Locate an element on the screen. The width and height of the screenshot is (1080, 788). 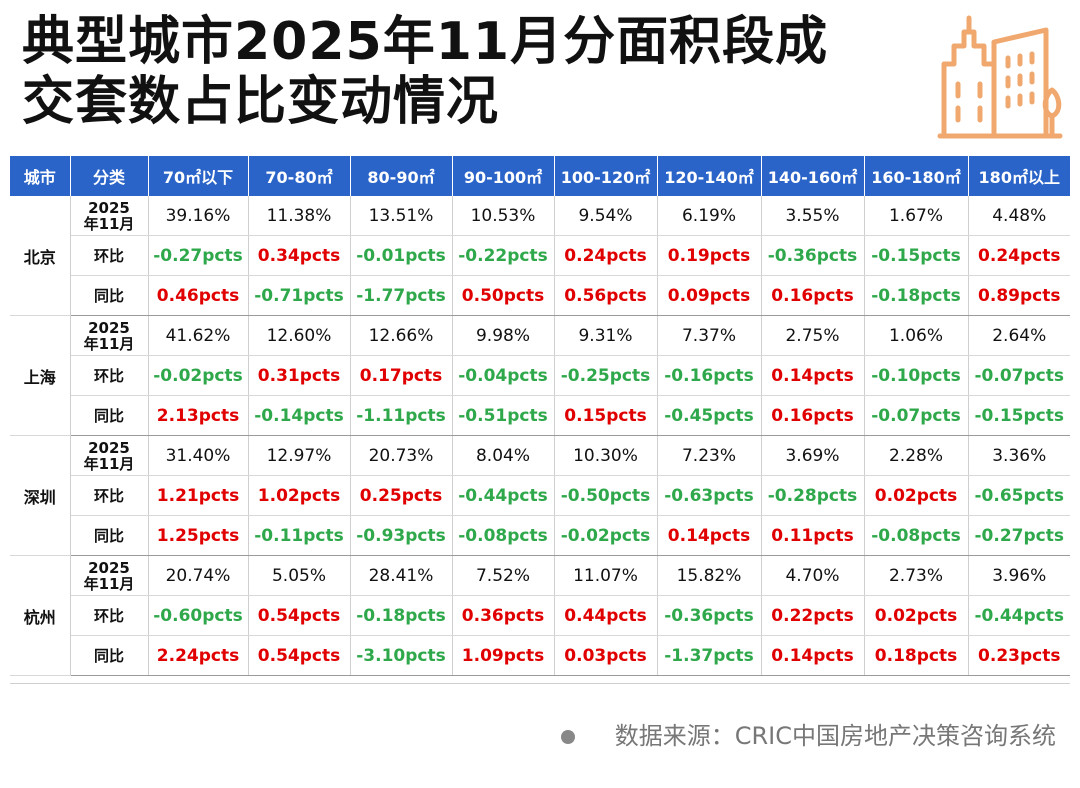
page-title: 典型城市2025年11月分面积段成 交套数占比变动情况 is located at coordinates (472, 72).